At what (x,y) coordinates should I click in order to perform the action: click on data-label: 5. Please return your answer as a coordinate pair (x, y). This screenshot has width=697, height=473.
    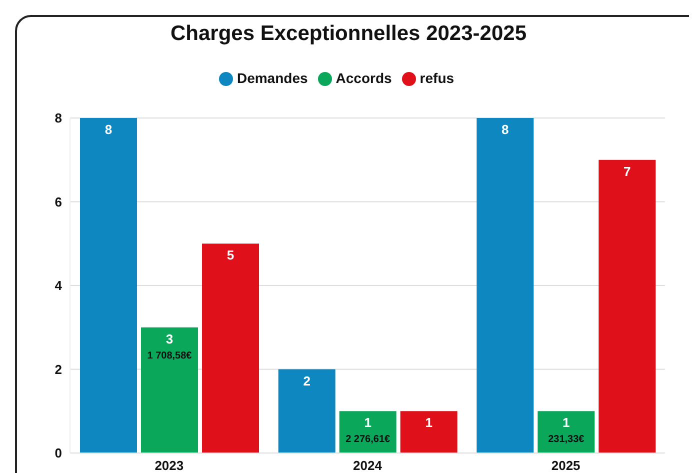
    Looking at the image, I should click on (230, 255).